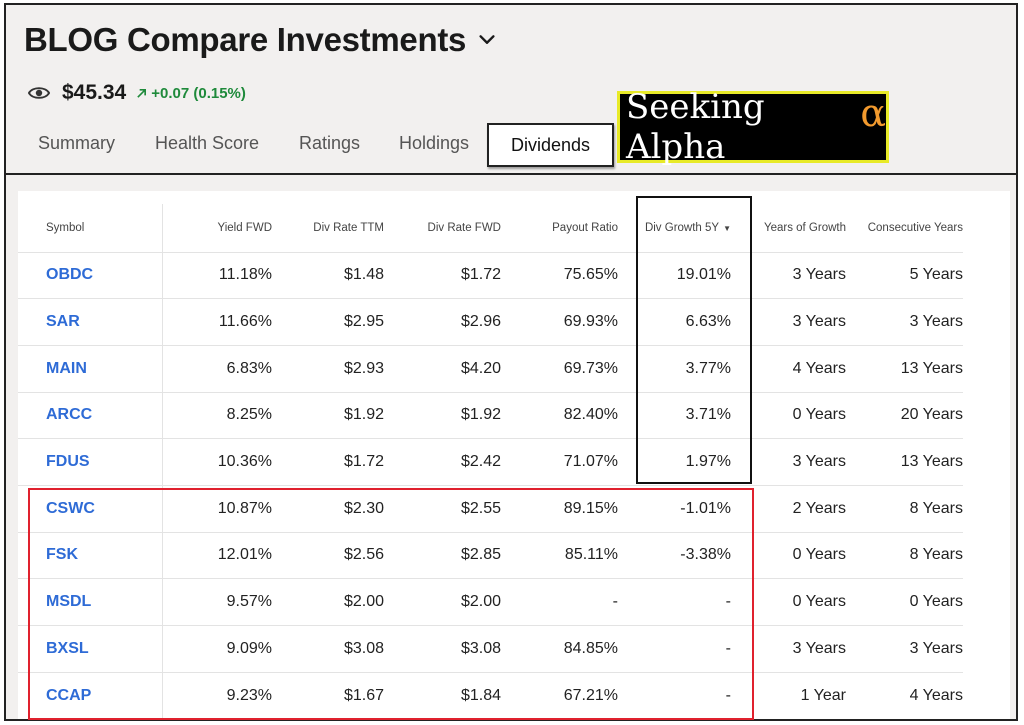 The width and height of the screenshot is (1024, 725). Describe the element at coordinates (442, 275) in the screenshot. I see `cell-div-rate-fwd: $1.72` at that location.